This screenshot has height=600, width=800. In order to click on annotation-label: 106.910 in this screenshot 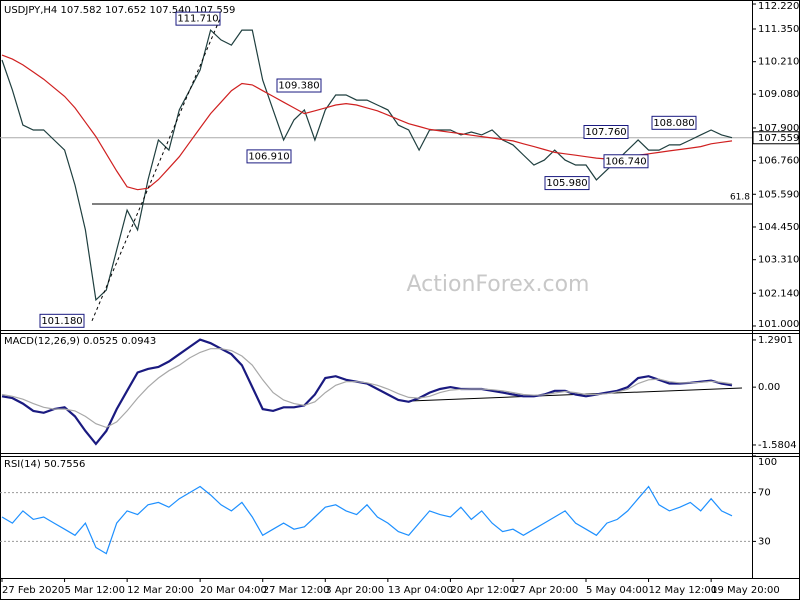, I will do `click(268, 156)`.